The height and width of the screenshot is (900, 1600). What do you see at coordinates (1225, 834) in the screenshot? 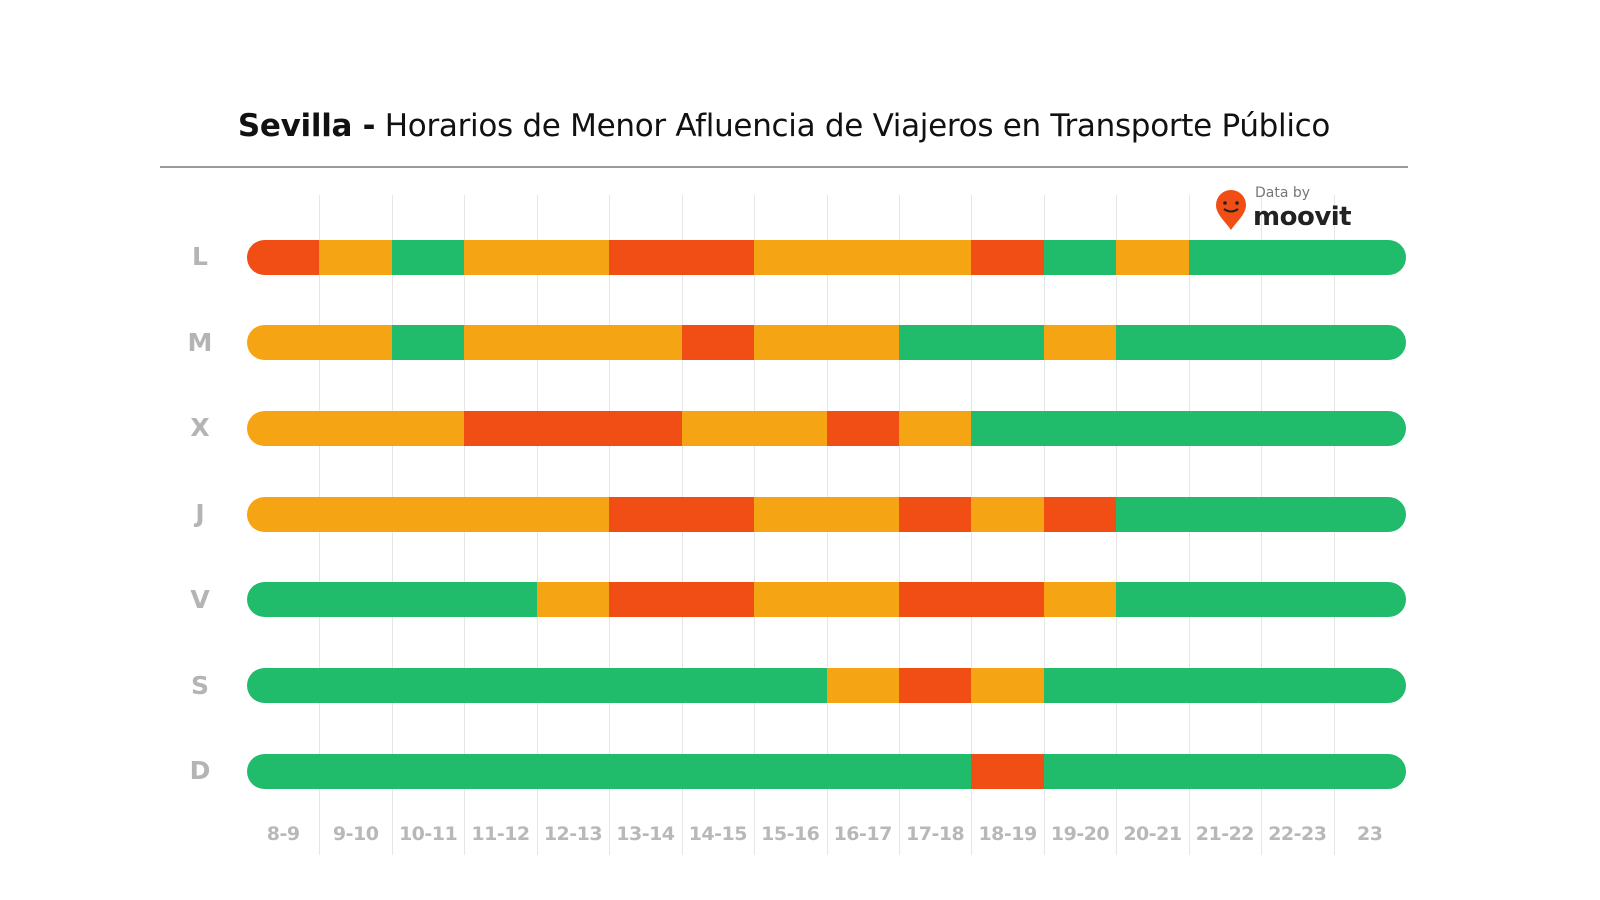
I see `x-tick-label: 21-22` at bounding box center [1225, 834].